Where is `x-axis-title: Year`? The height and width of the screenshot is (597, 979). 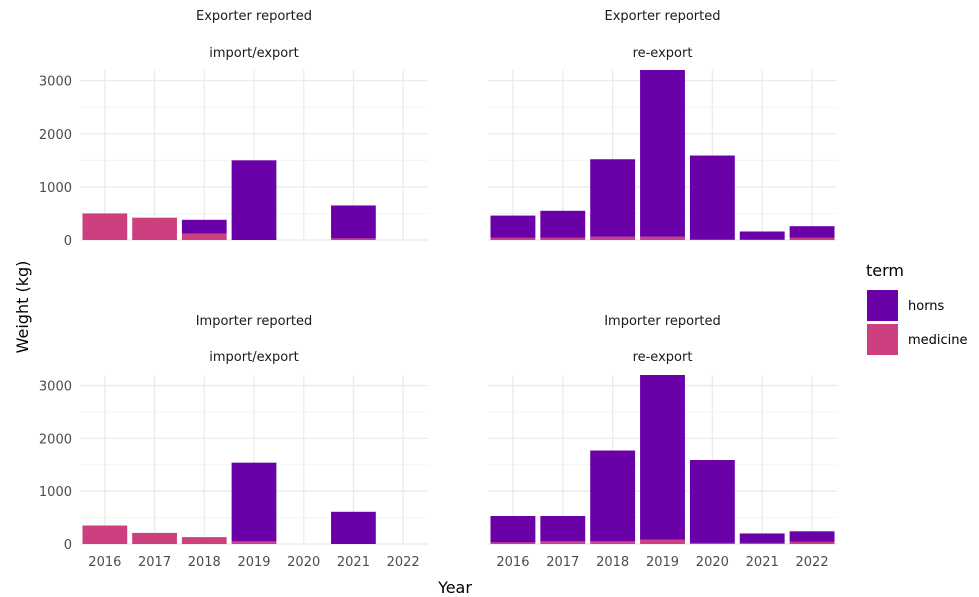 x-axis-title: Year is located at coordinates (454, 587).